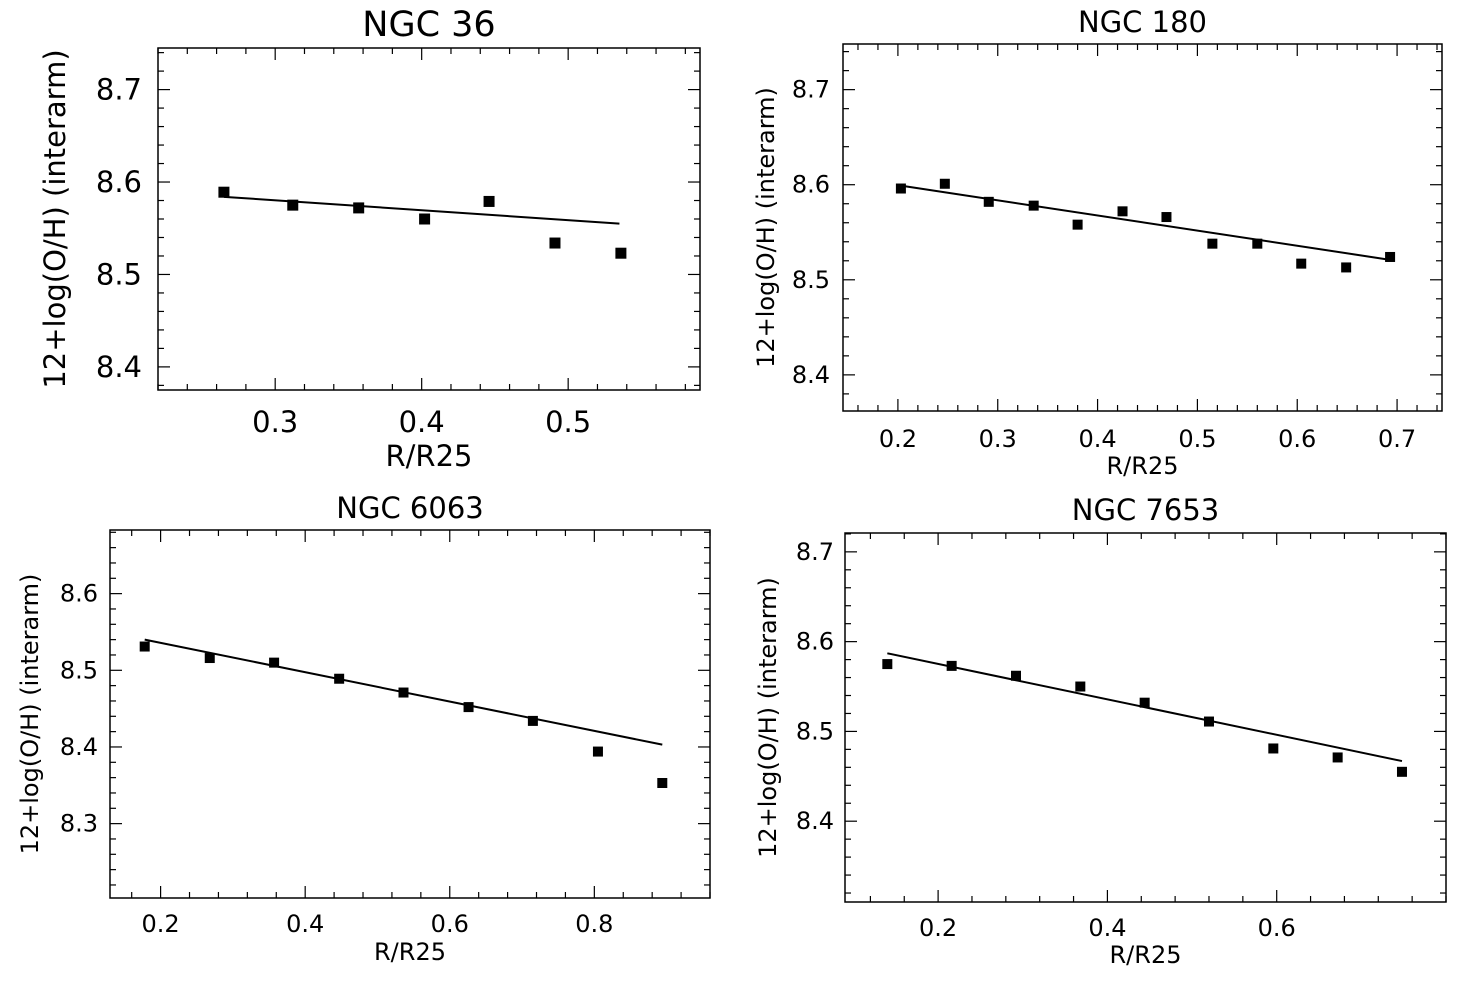  I want to click on chart-title: NGC 180, so click(1142, 22).